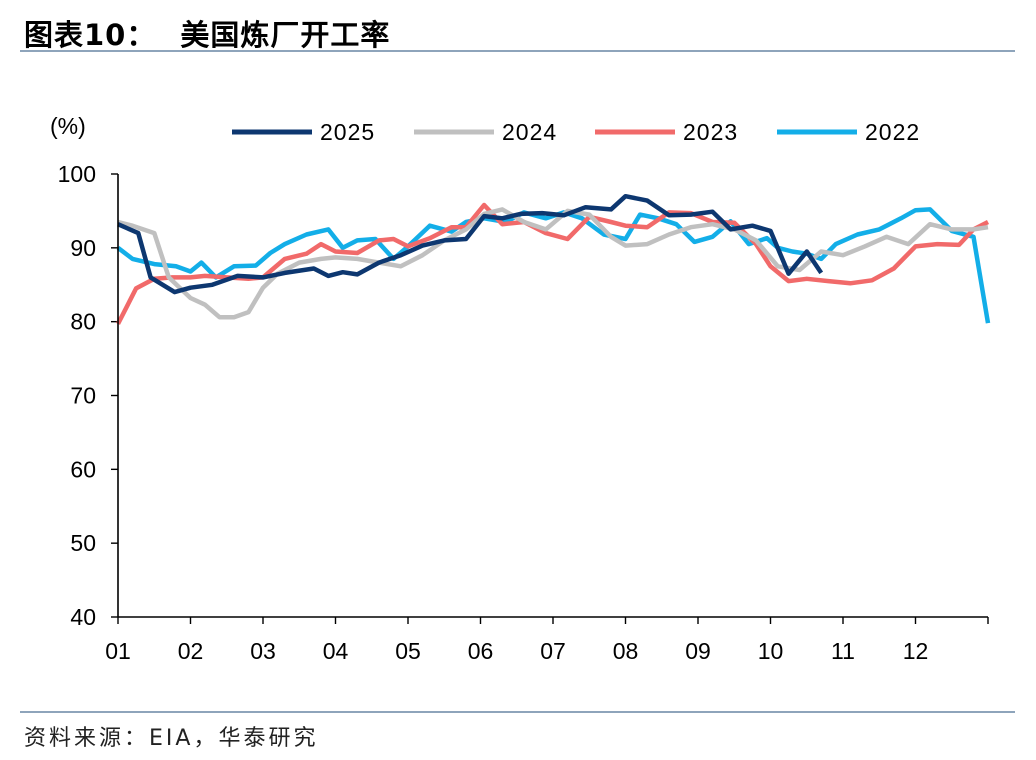 The image size is (1036, 760). I want to click on series-layer, so click(553, 259).